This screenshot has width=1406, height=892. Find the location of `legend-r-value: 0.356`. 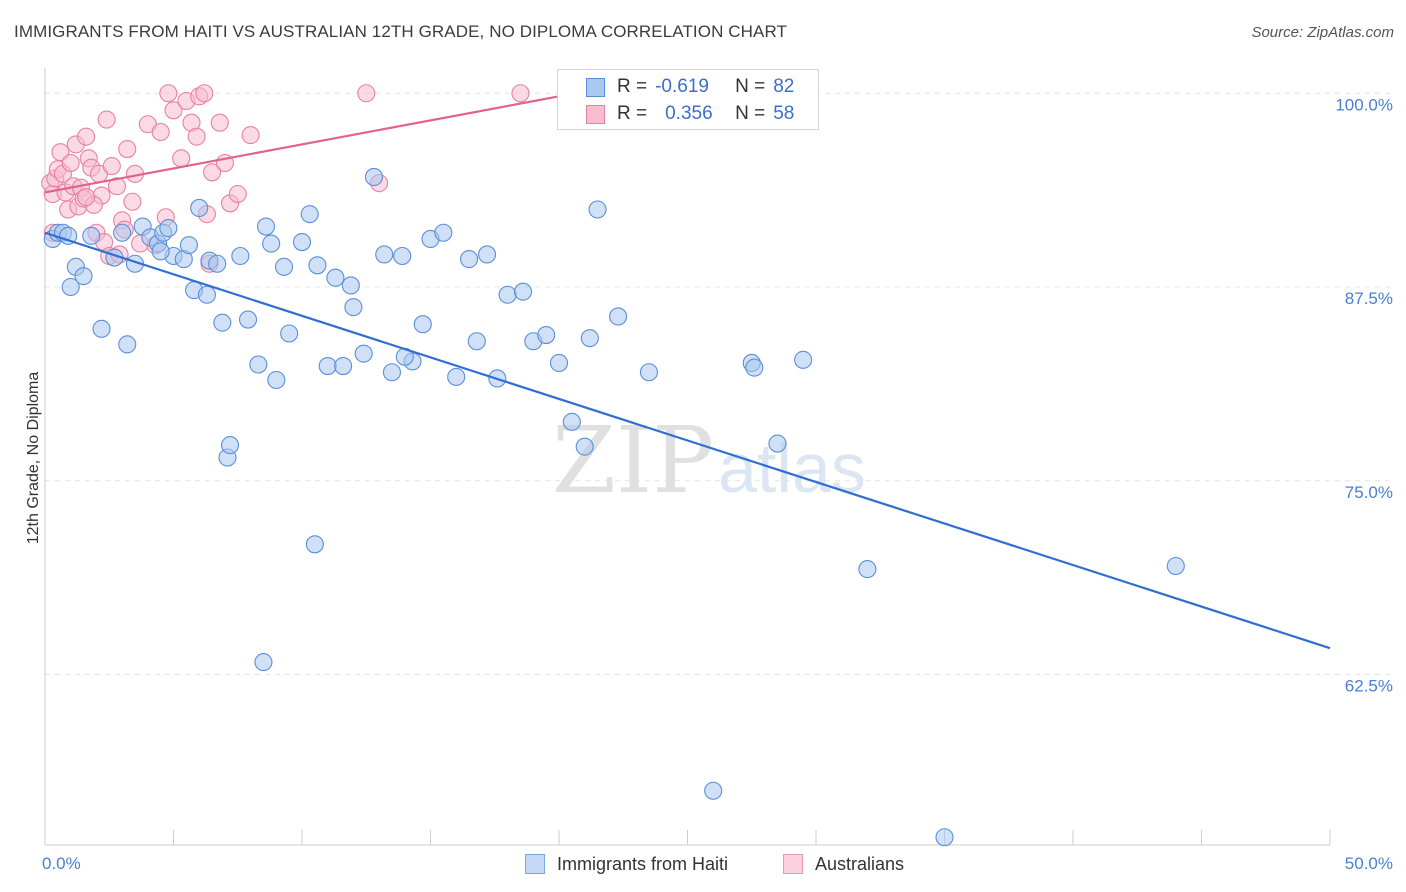

legend-r-value: 0.356 is located at coordinates (689, 113).